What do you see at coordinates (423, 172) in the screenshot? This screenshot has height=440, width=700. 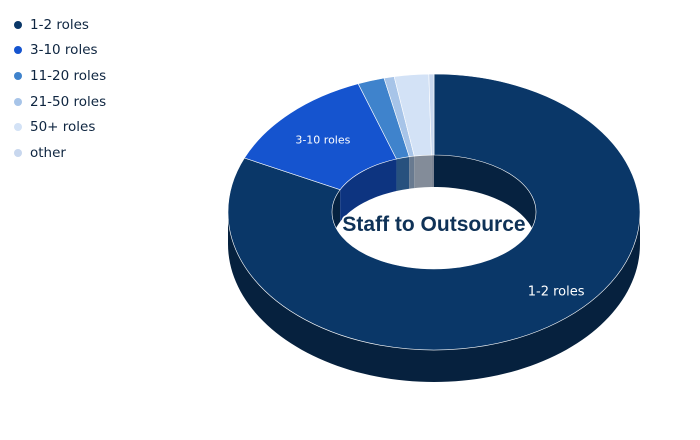 I see `inner-wall-50-roles` at bounding box center [423, 172].